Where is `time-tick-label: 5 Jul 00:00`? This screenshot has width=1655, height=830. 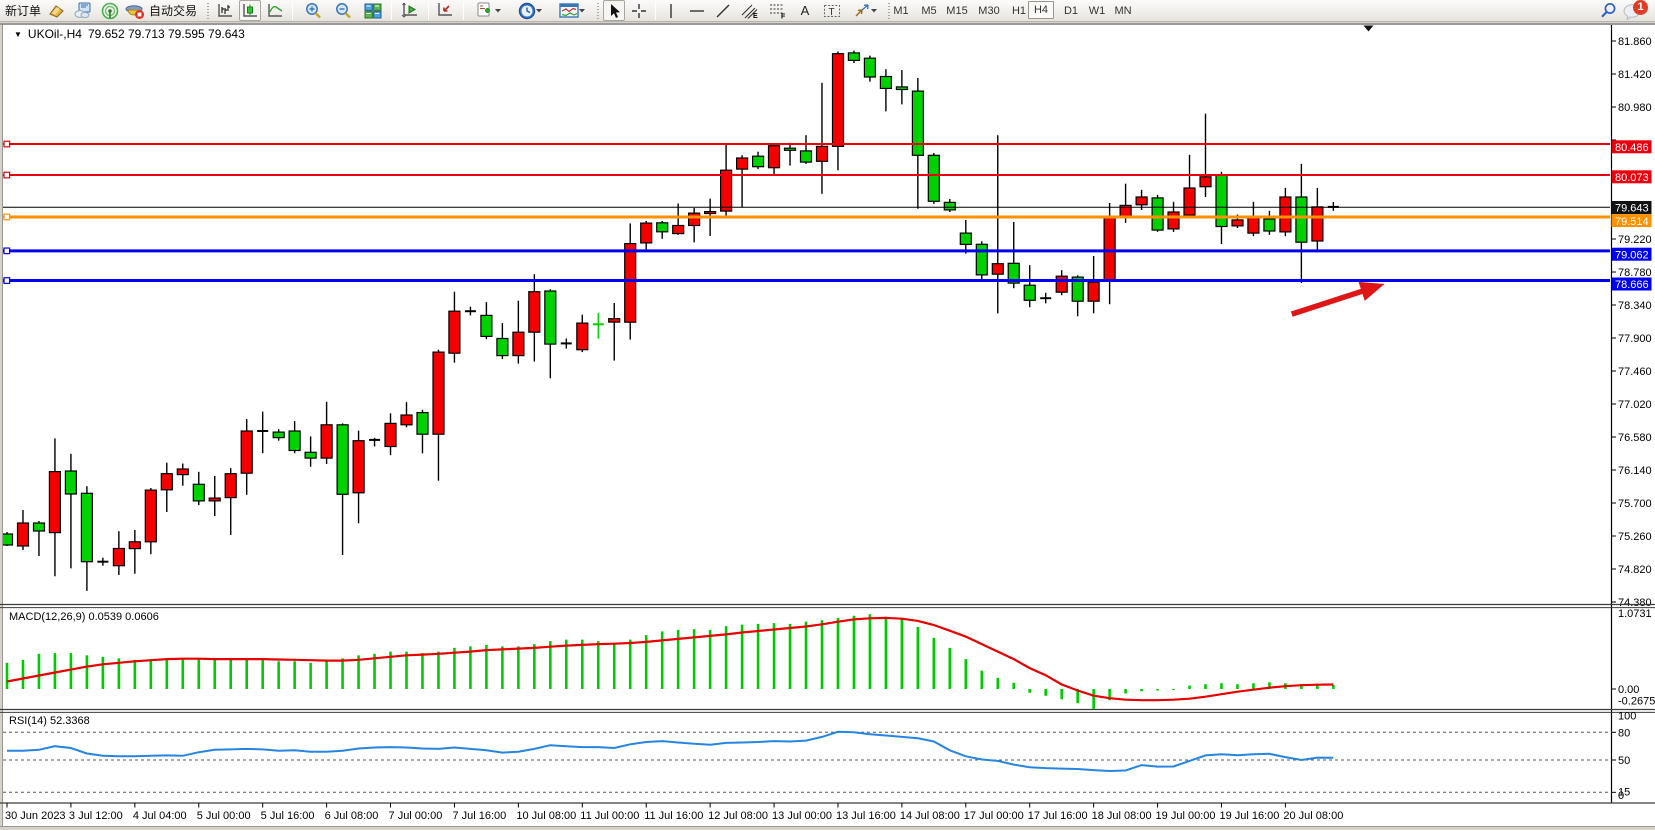
time-tick-label: 5 Jul 00:00 is located at coordinates (224, 816).